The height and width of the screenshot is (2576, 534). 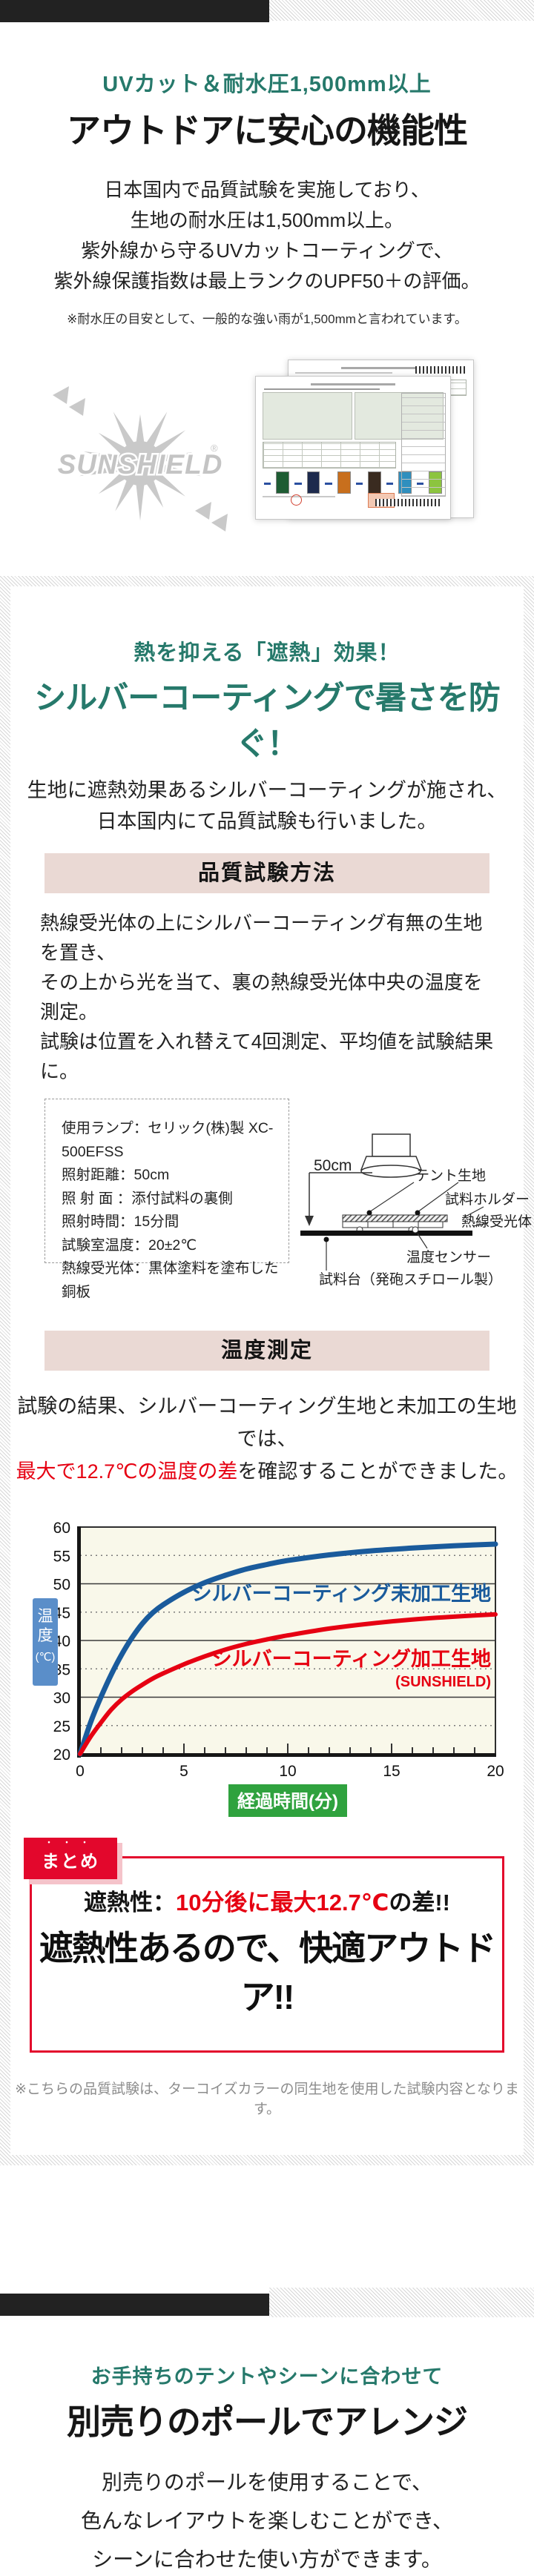 What do you see at coordinates (267, 190) in the screenshot?
I see `uv-body-line: 日本国内で品質試験を実施しており、` at bounding box center [267, 190].